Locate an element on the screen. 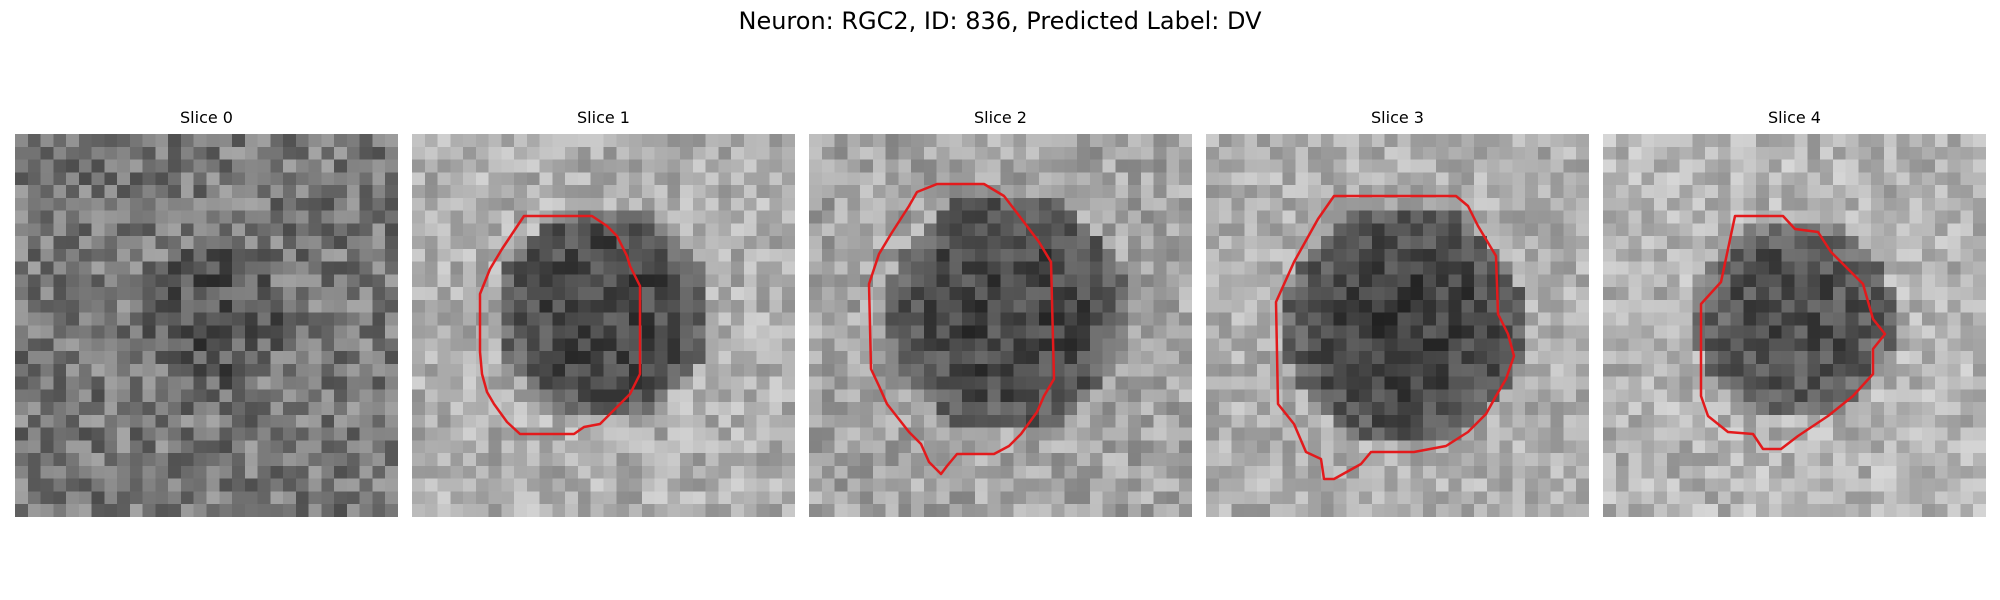 This screenshot has width=2000, height=600. slice-title: Slice 4 is located at coordinates (1794, 117).